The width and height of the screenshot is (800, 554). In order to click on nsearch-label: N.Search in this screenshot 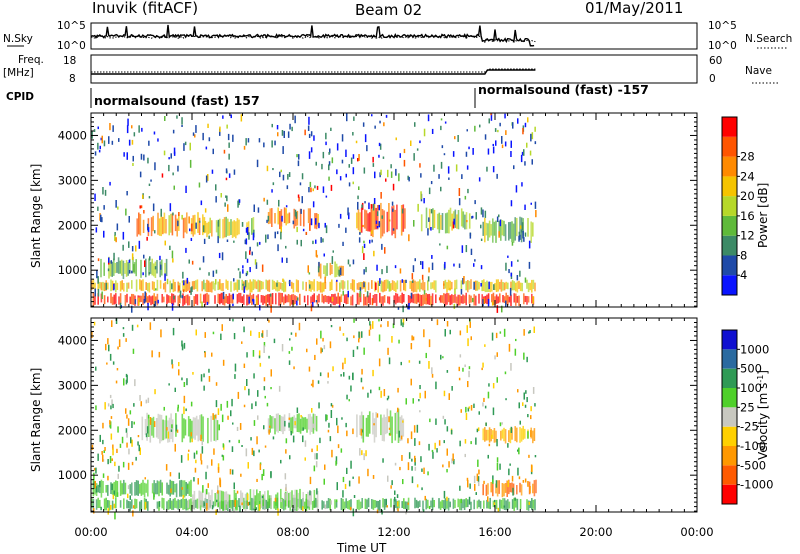, I will do `click(768, 39)`.